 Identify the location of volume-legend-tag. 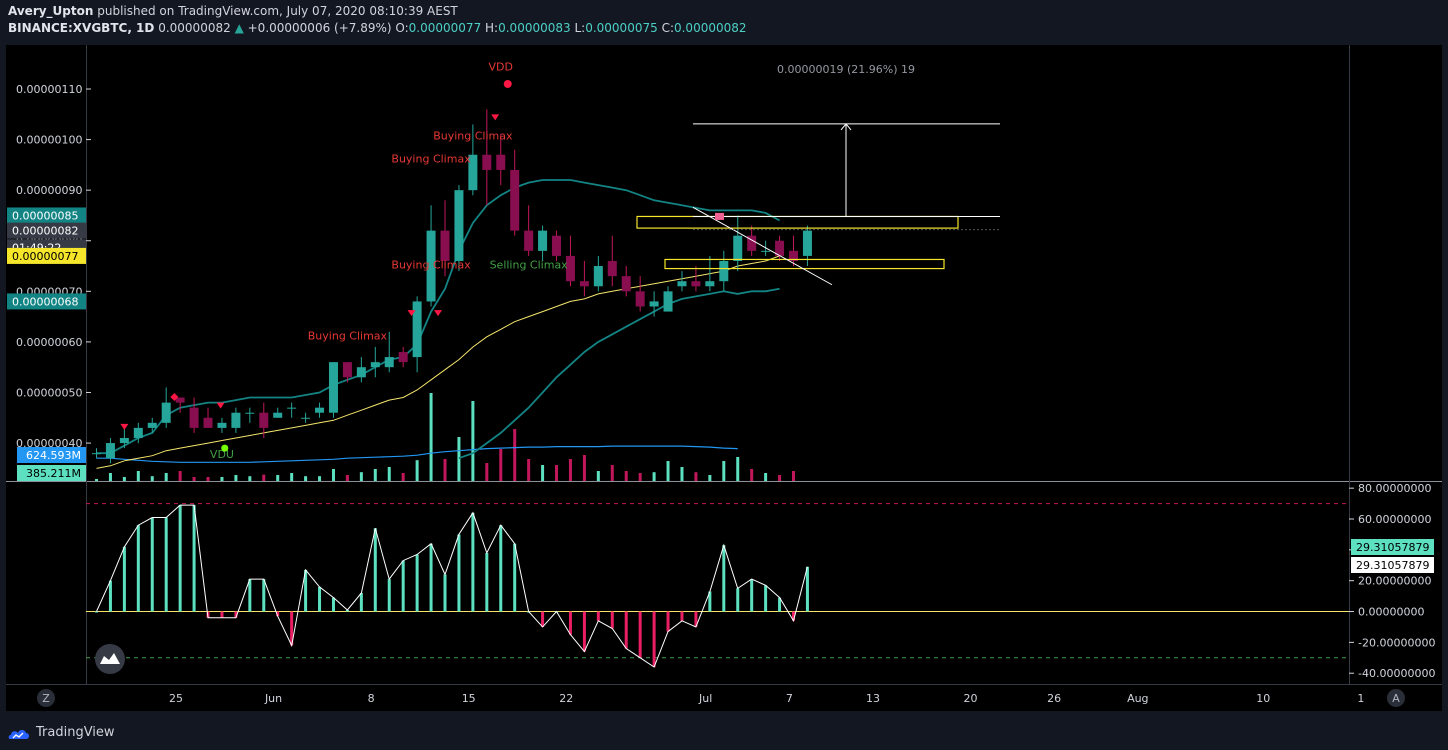
(51, 455).